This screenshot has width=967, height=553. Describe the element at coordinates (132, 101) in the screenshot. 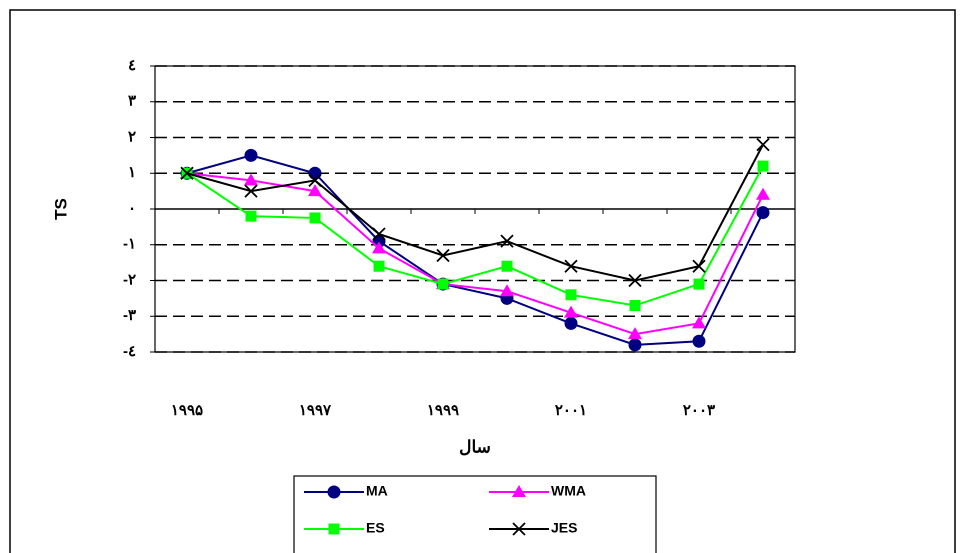

I see `y-tick-label: ٣` at that location.